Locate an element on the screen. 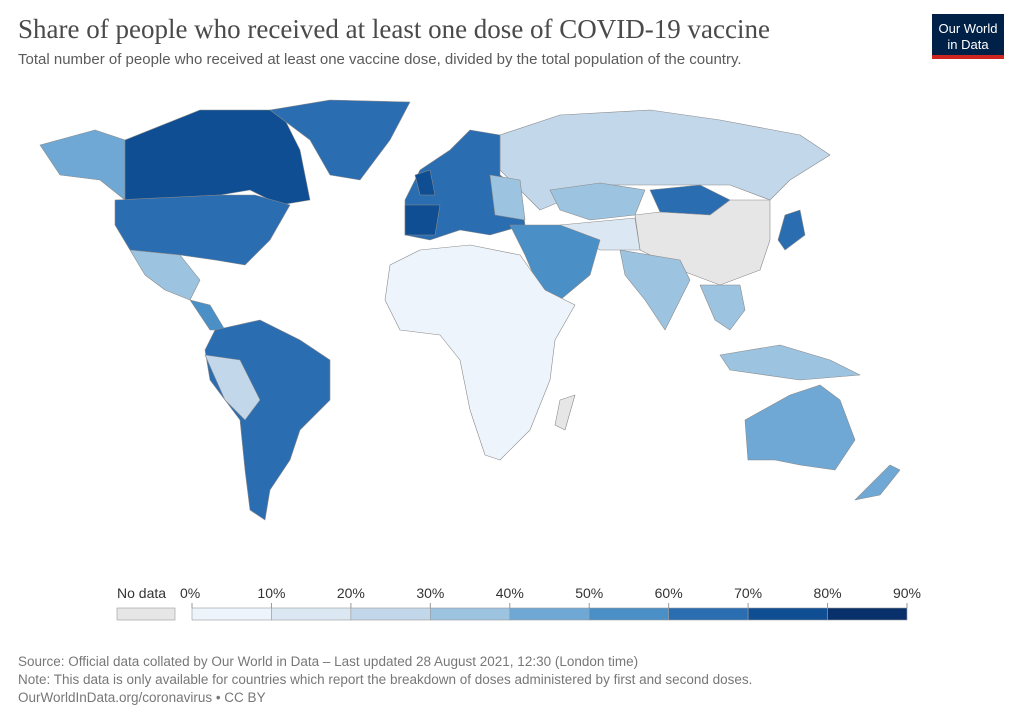 Image resolution: width=1024 pixels, height=723 pixels. logo-bar is located at coordinates (968, 57).